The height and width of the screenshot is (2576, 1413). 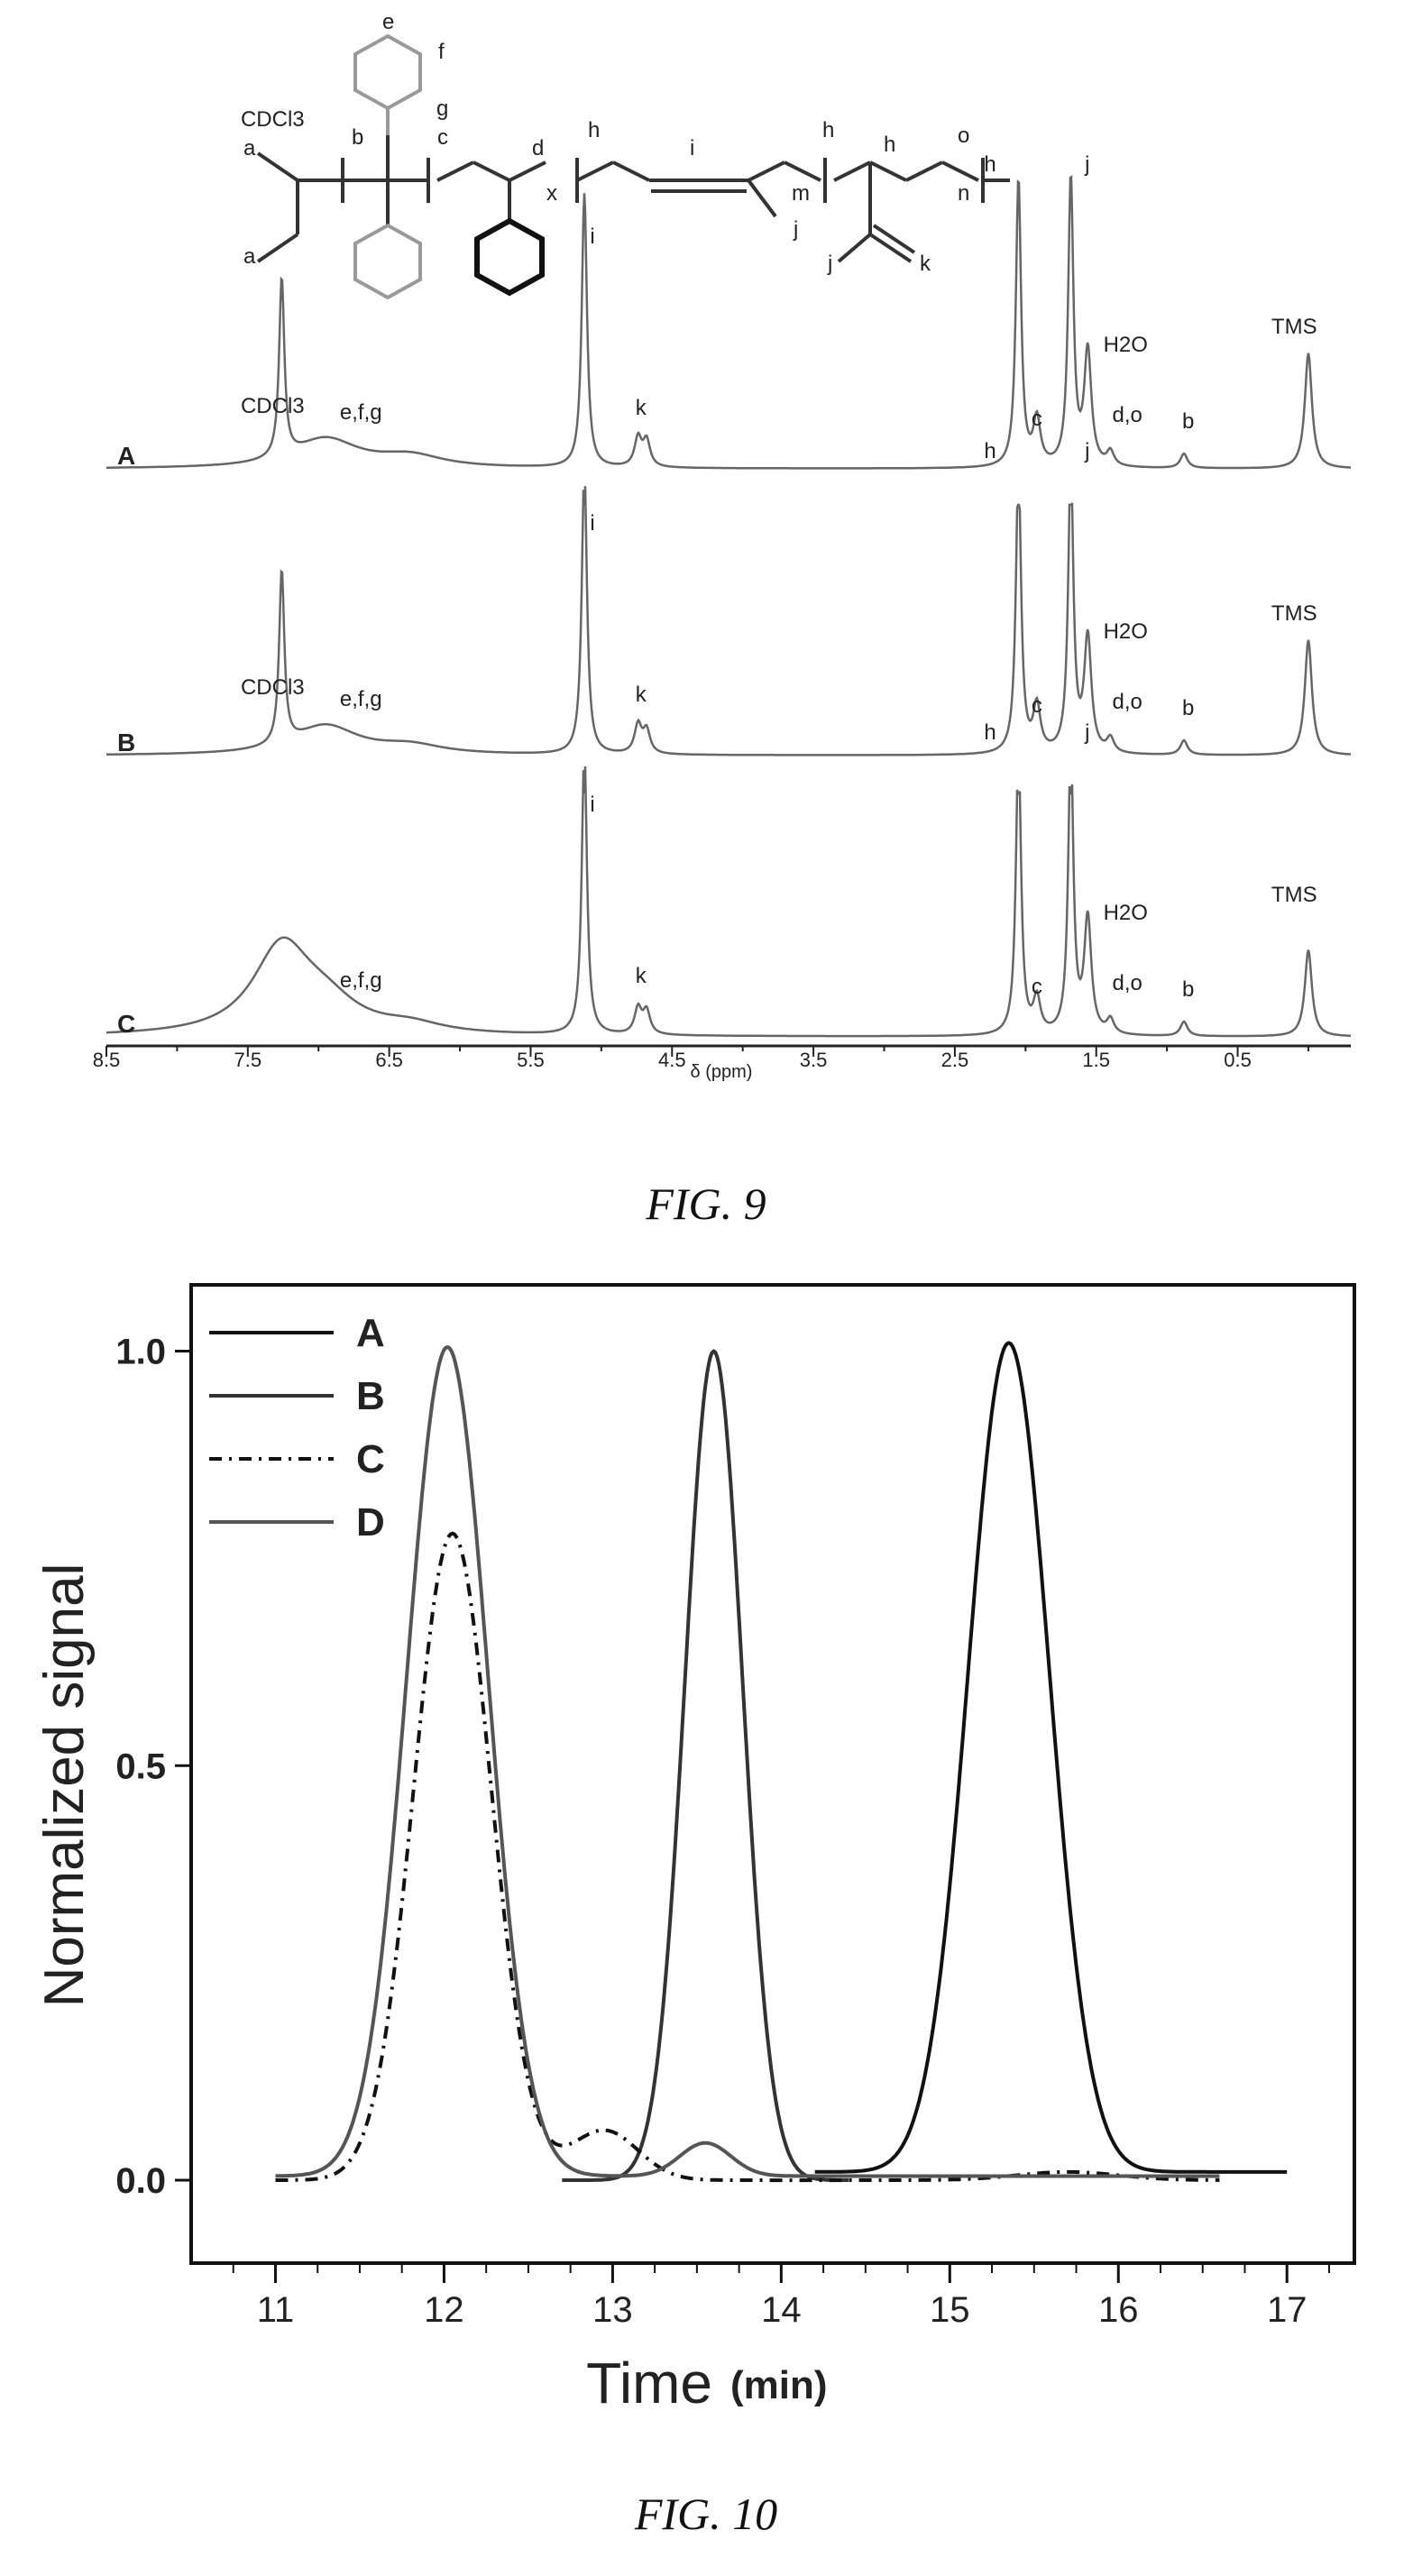 What do you see at coordinates (728, 322) in the screenshot?
I see `nmr-spectrum-A` at bounding box center [728, 322].